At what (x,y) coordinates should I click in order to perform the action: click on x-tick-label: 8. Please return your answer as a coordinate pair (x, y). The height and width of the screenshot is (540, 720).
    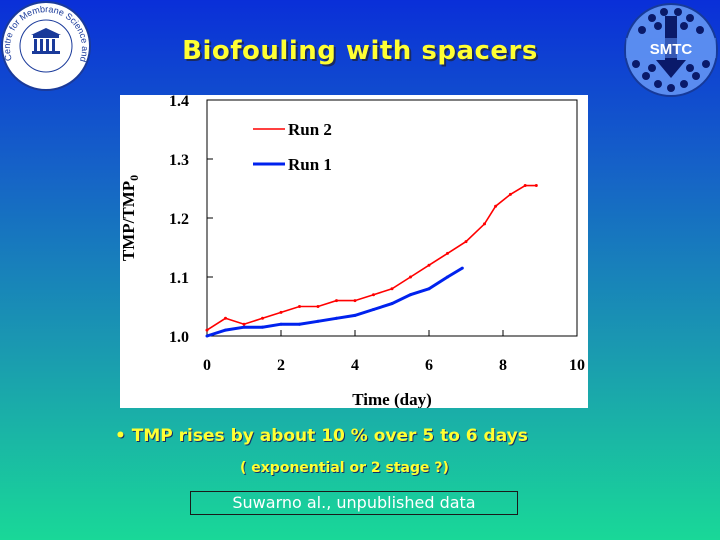
    Looking at the image, I should click on (503, 365).